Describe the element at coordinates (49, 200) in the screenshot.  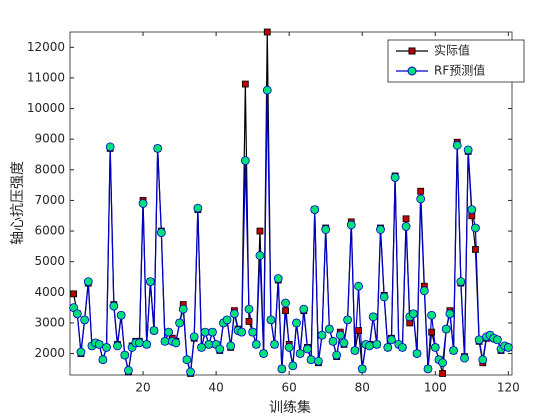
I see `y-tick-label: 7000` at that location.